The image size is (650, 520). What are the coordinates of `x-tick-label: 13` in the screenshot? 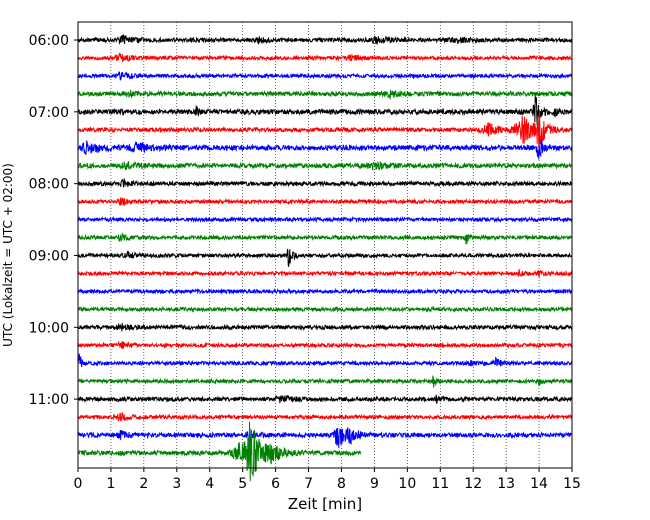 It's located at (506, 484).